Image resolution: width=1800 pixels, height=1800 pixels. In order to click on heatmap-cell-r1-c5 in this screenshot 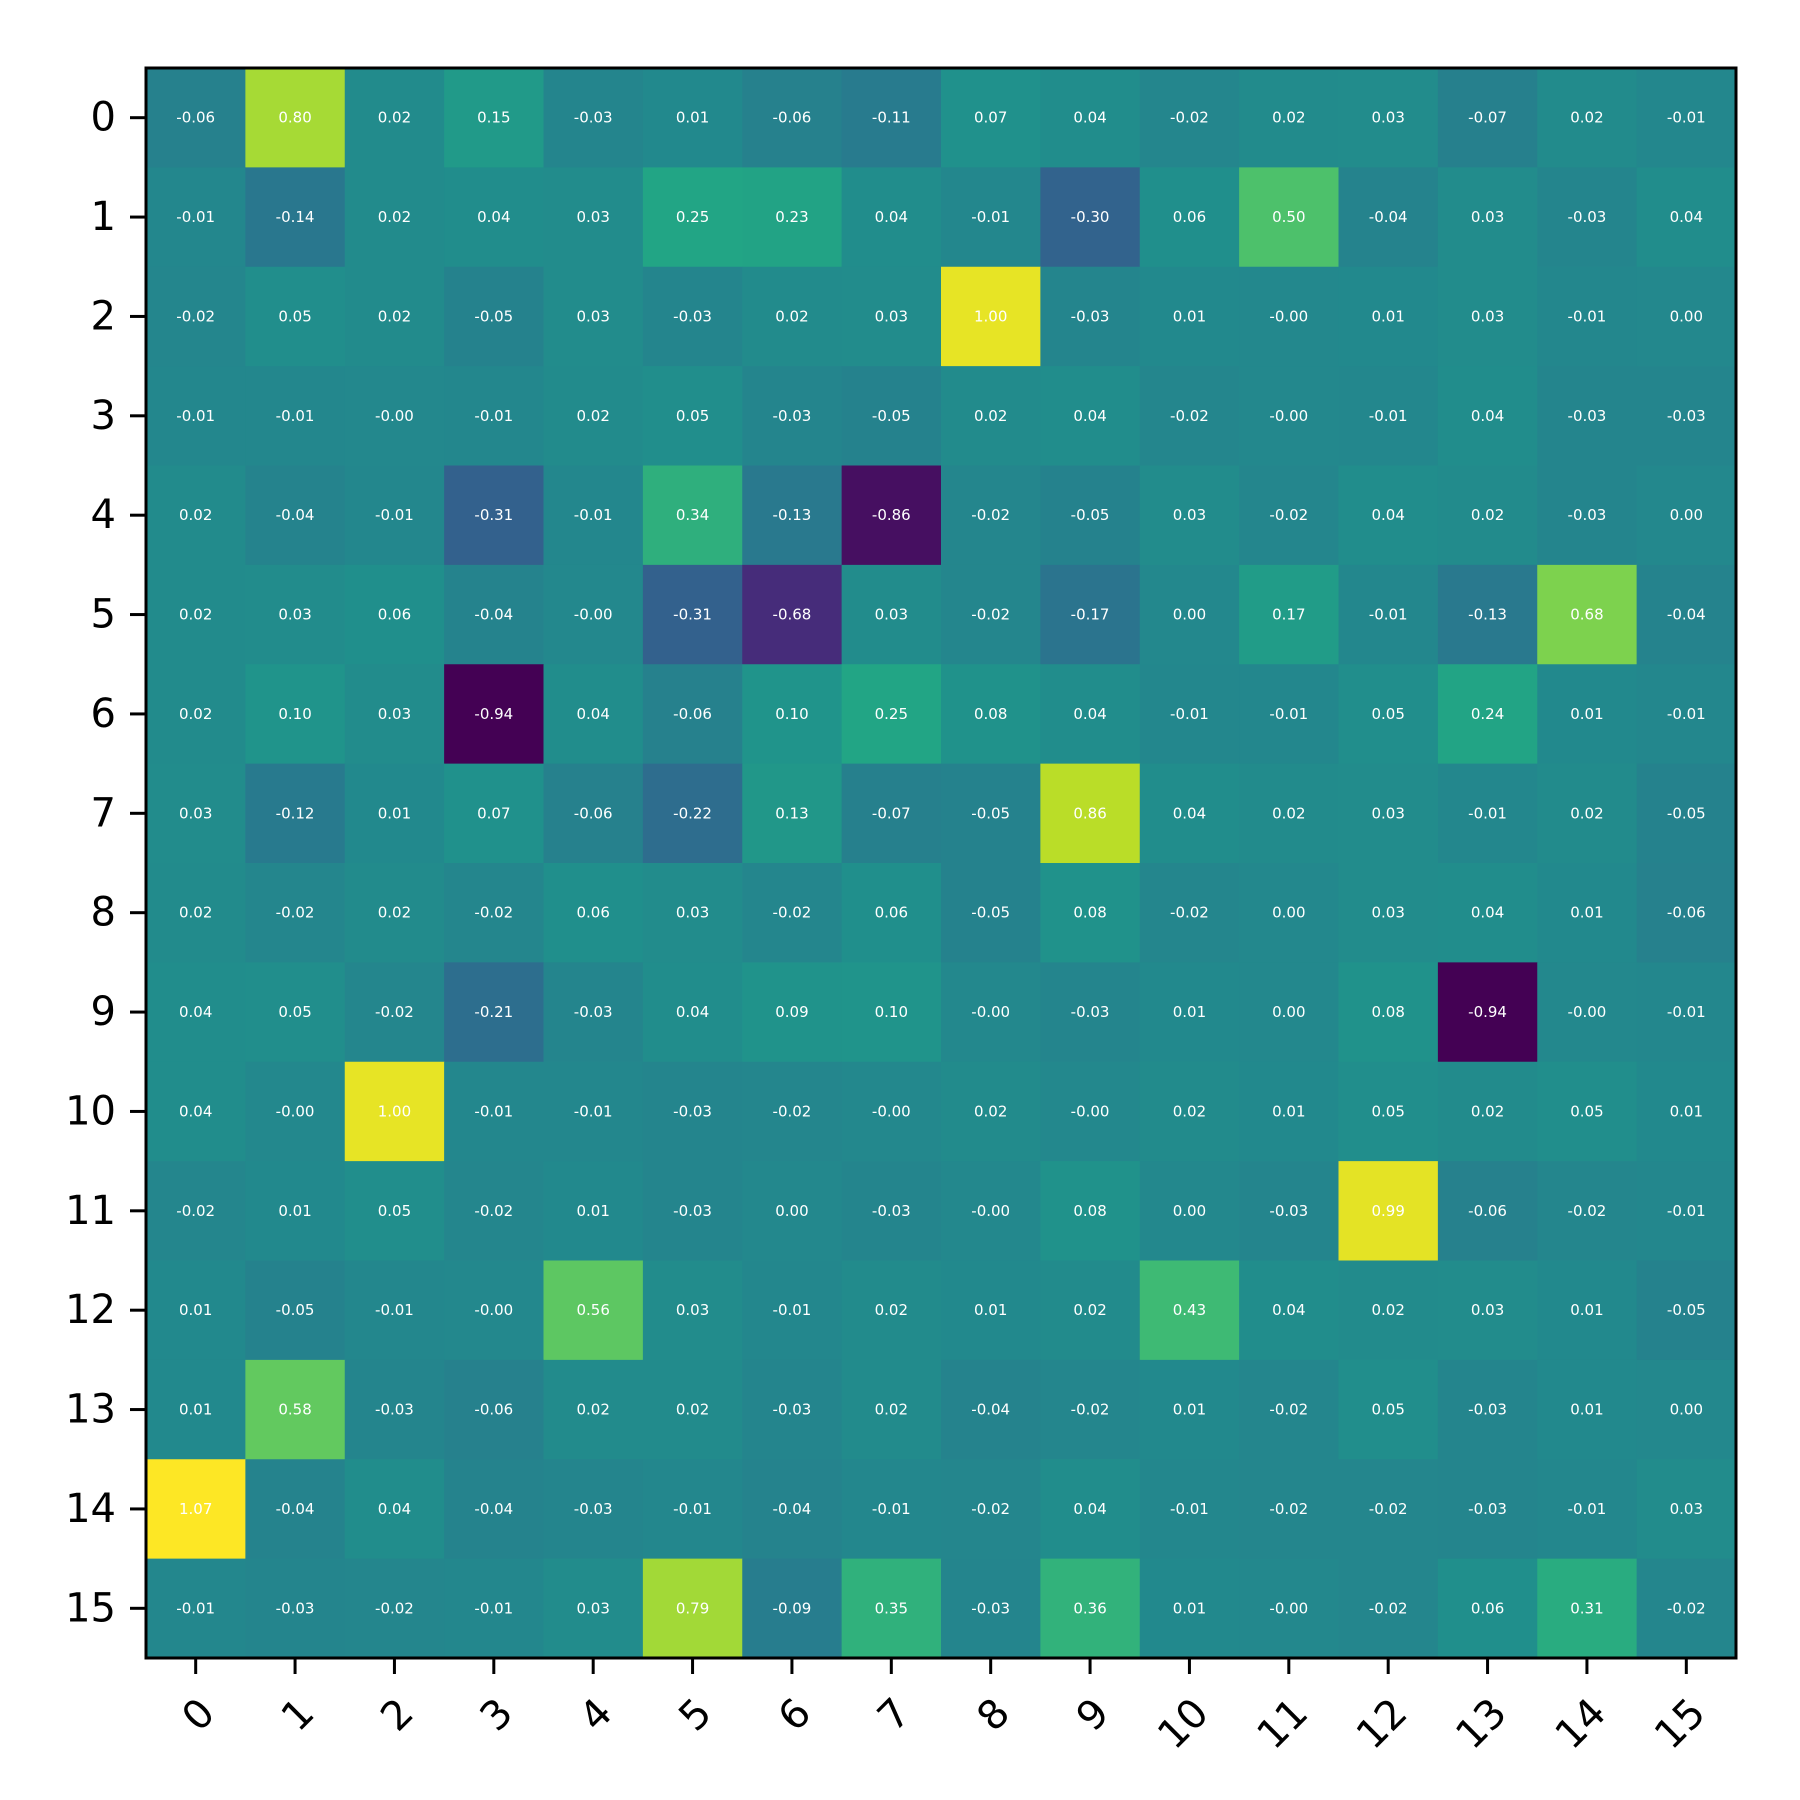, I will do `click(692, 217)`.